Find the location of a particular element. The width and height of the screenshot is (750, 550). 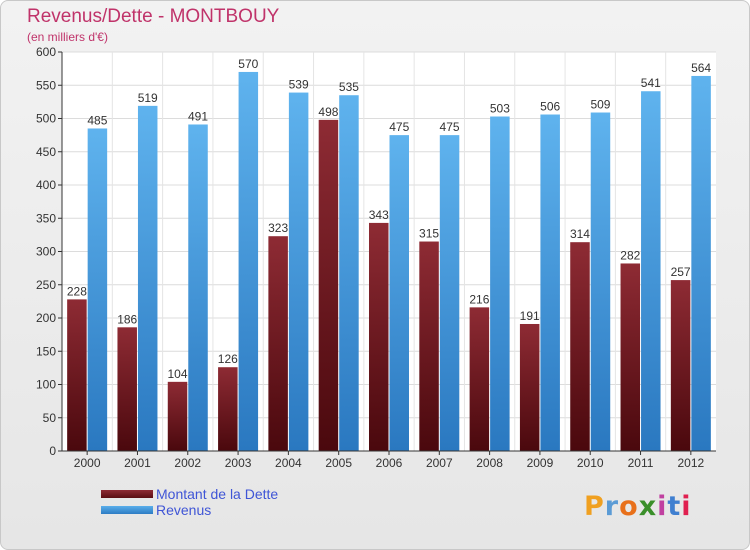

logo-letter: o is located at coordinates (629, 506).